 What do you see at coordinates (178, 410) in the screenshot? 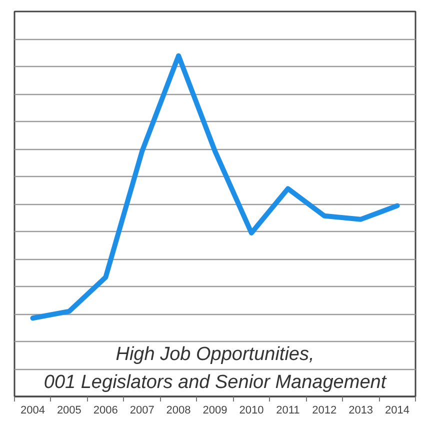
I see `x-tick-label: 2008` at bounding box center [178, 410].